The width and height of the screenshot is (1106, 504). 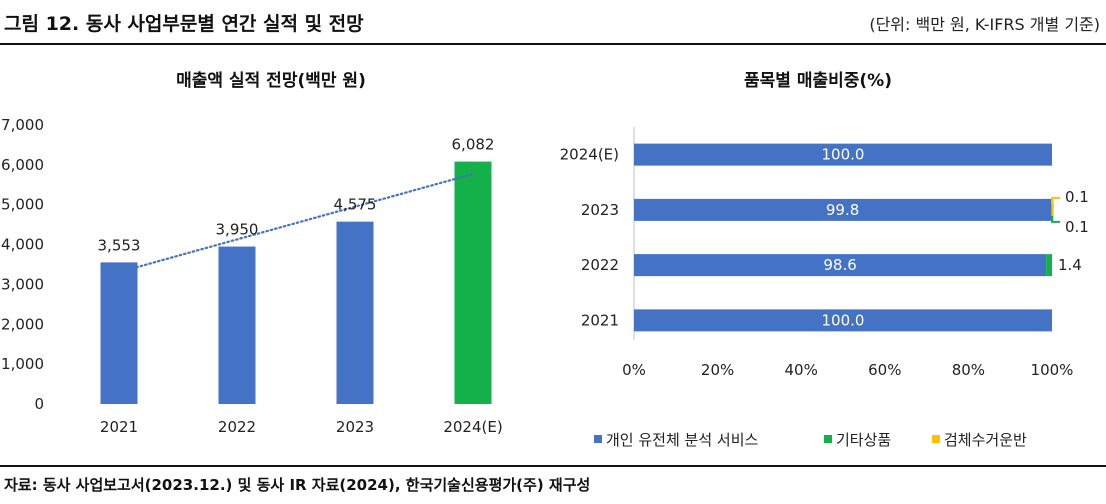 I want to click on revenue-x-axis: 2021 2022 2023 2024(E), so click(x=301, y=427).